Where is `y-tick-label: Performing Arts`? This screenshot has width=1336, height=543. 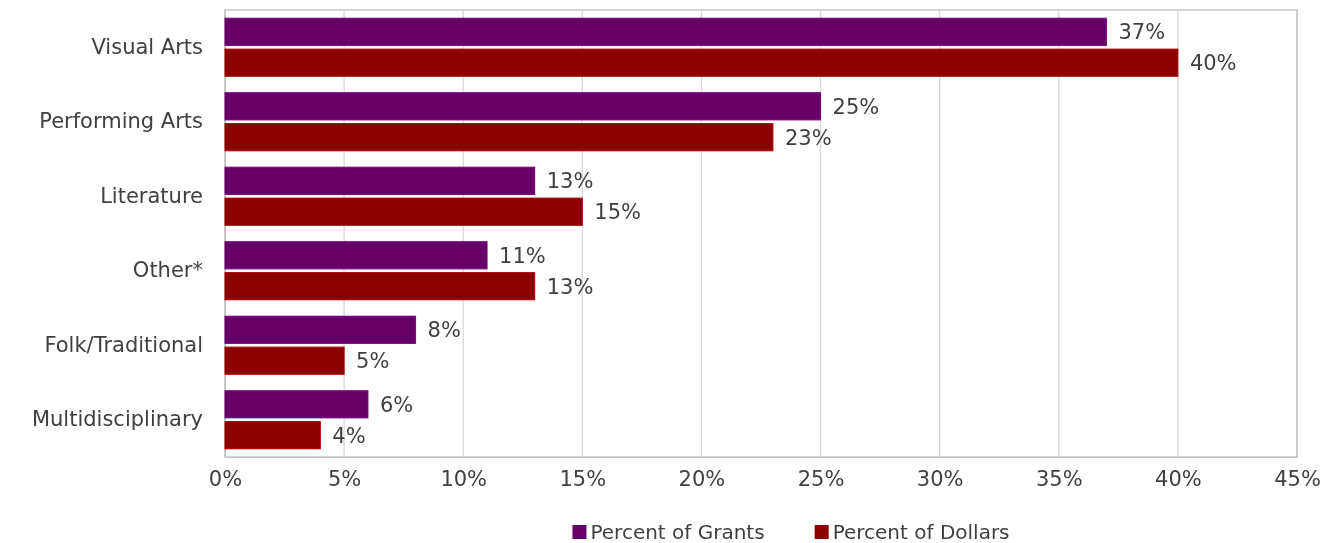
y-tick-label: Performing Arts is located at coordinates (121, 121).